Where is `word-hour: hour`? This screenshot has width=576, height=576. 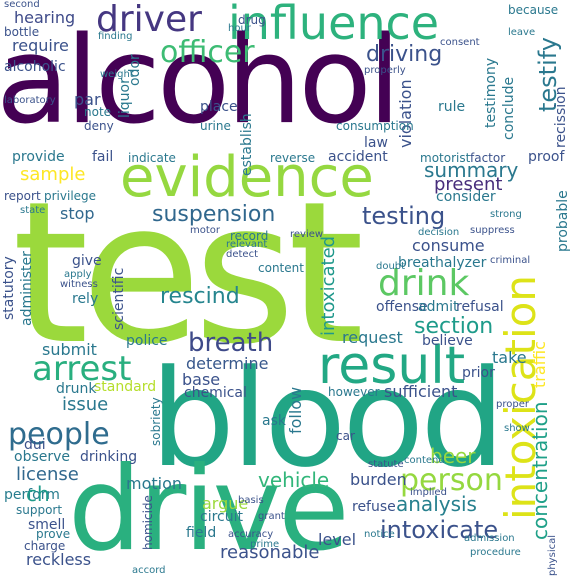 word-hour: hour is located at coordinates (239, 28).